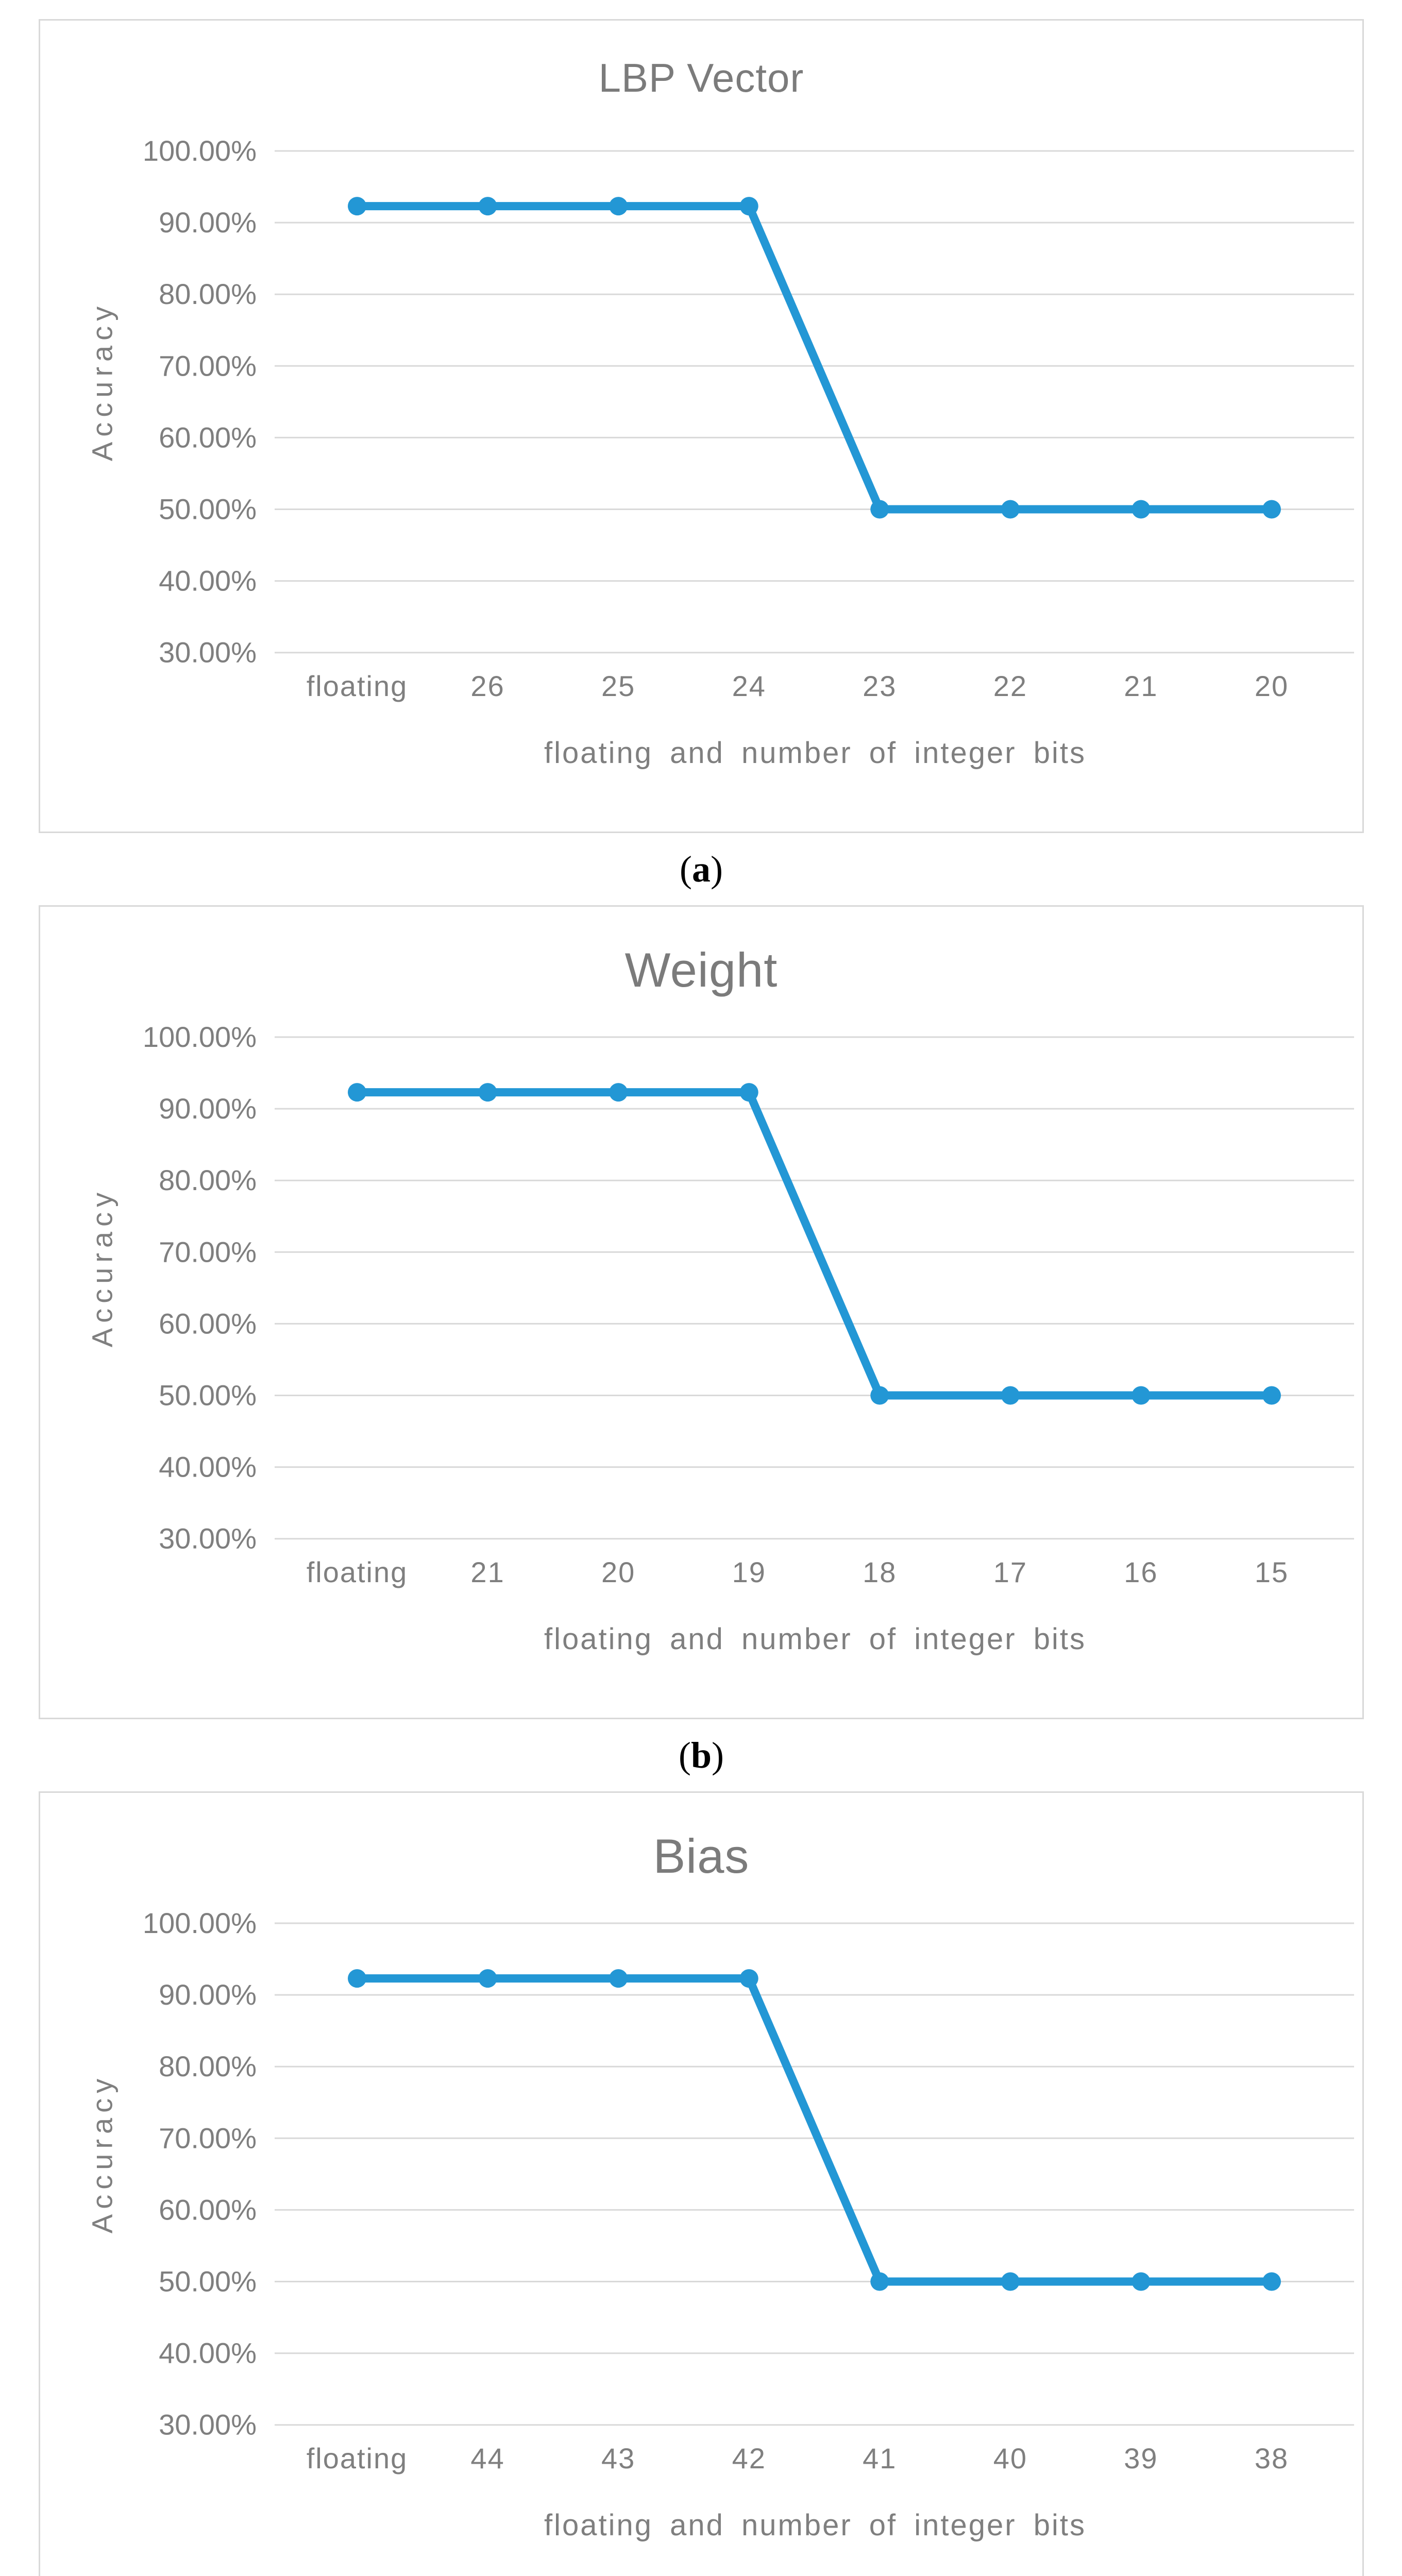 The width and height of the screenshot is (1402, 2576). Describe the element at coordinates (880, 1572) in the screenshot. I see `x-tick-label: 18` at that location.